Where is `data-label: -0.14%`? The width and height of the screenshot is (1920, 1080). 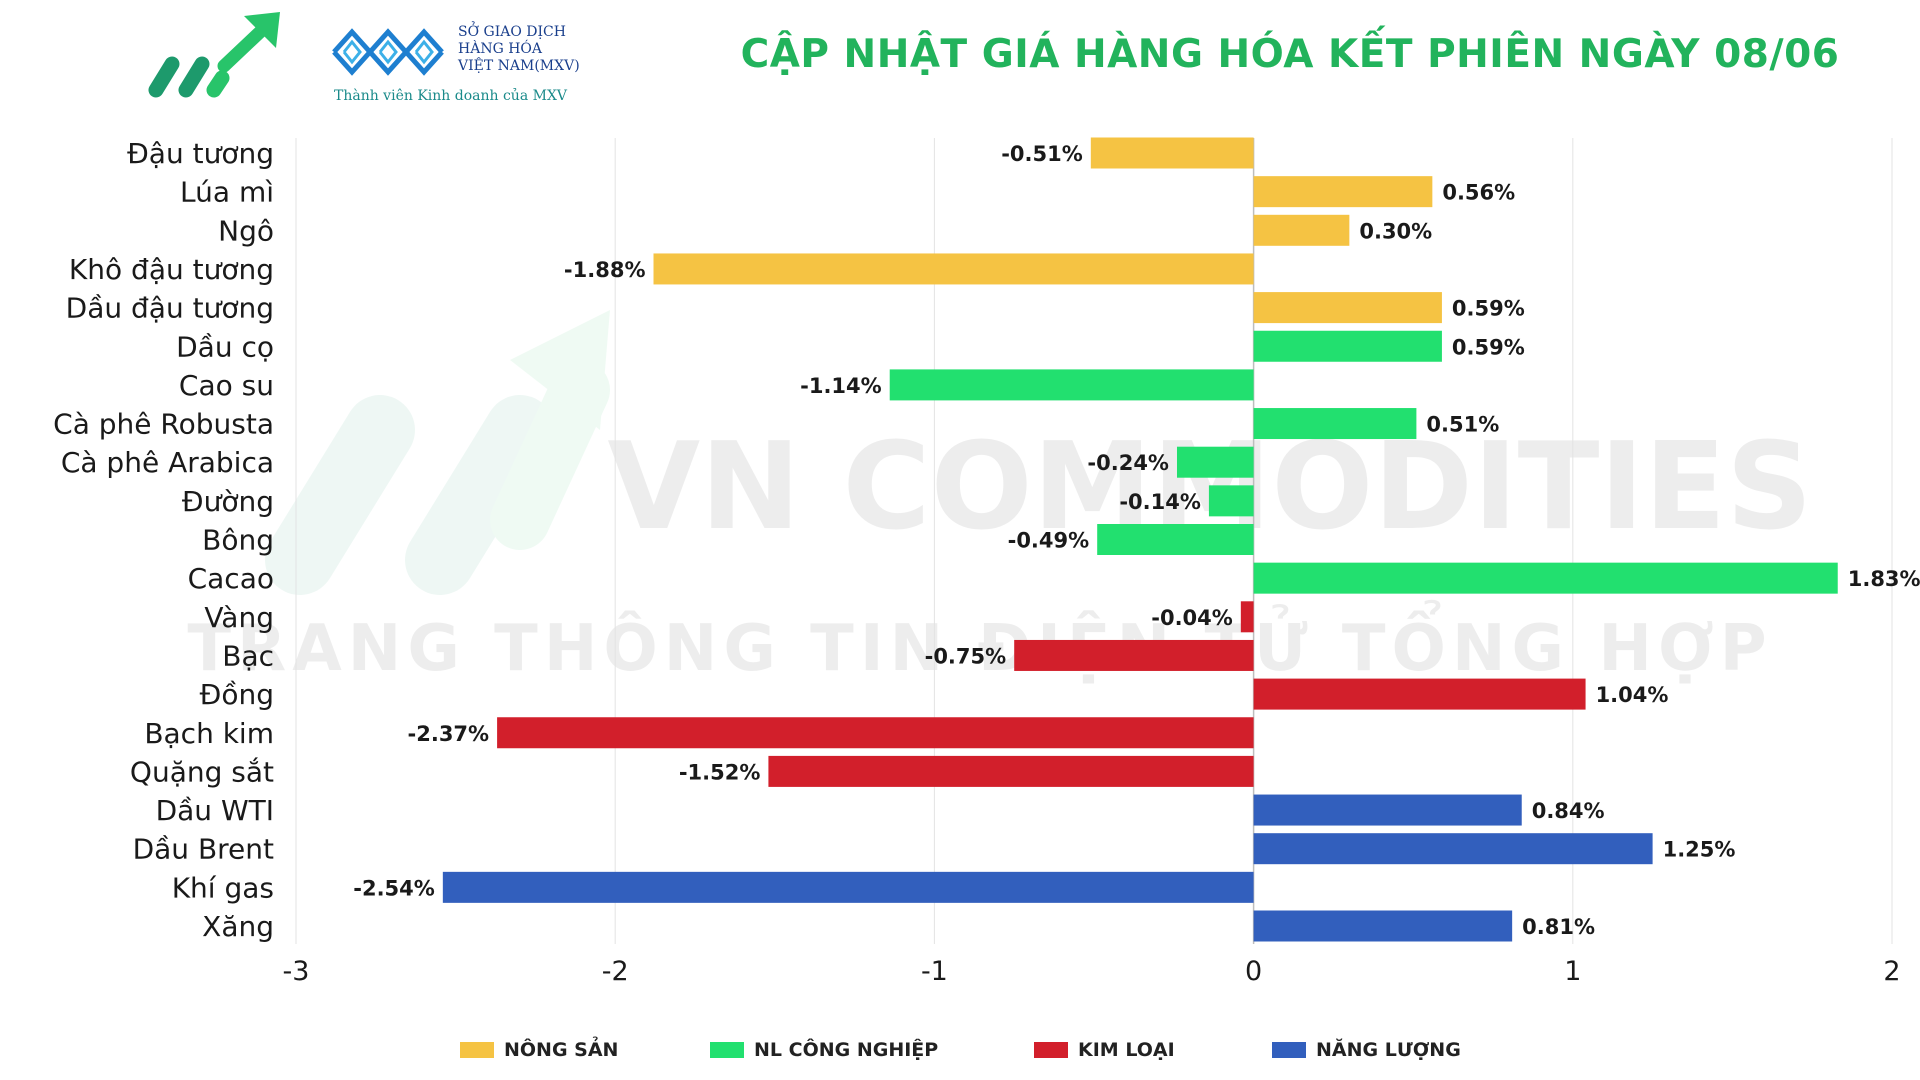
data-label: -0.14% is located at coordinates (1160, 502).